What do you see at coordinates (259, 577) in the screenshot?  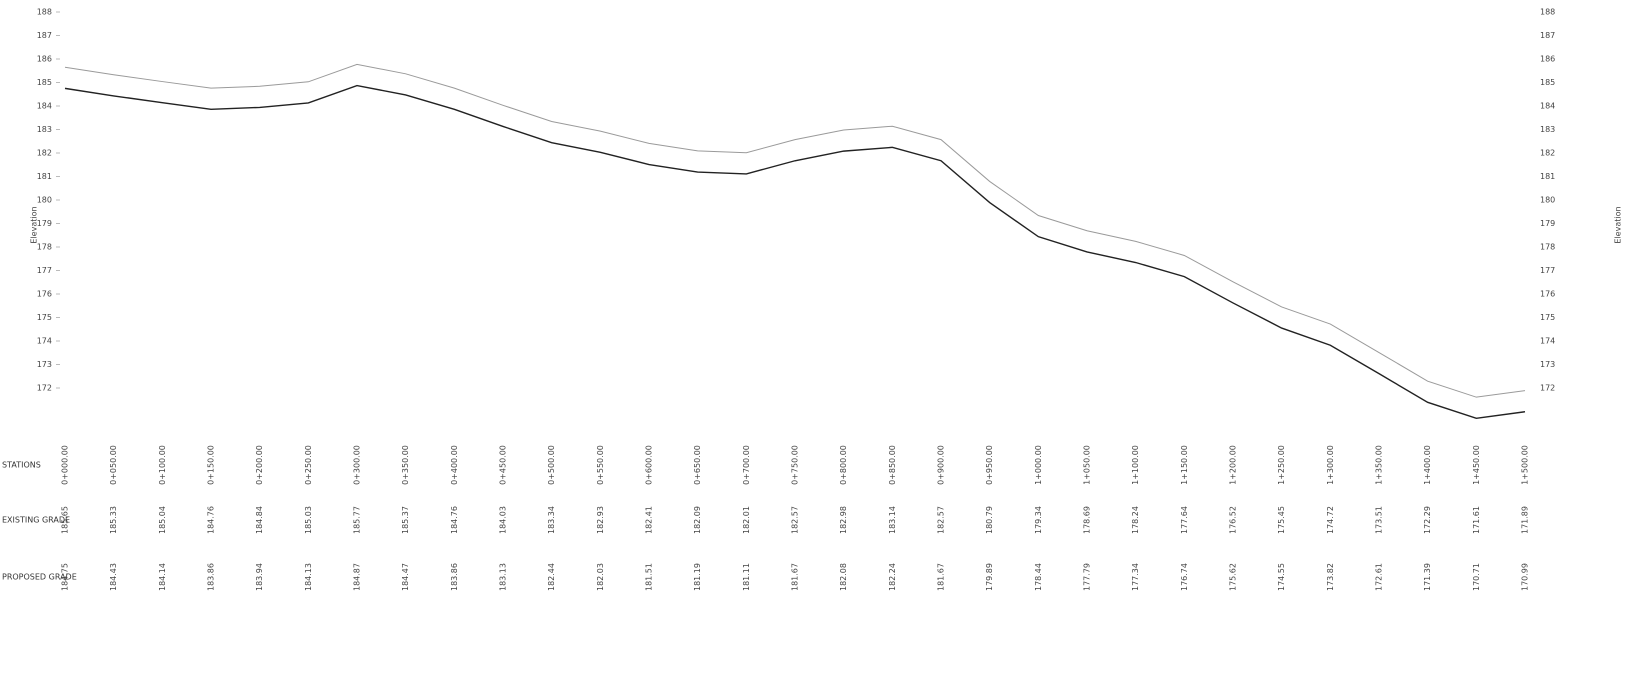 I see `elevation-cell: 183.94` at bounding box center [259, 577].